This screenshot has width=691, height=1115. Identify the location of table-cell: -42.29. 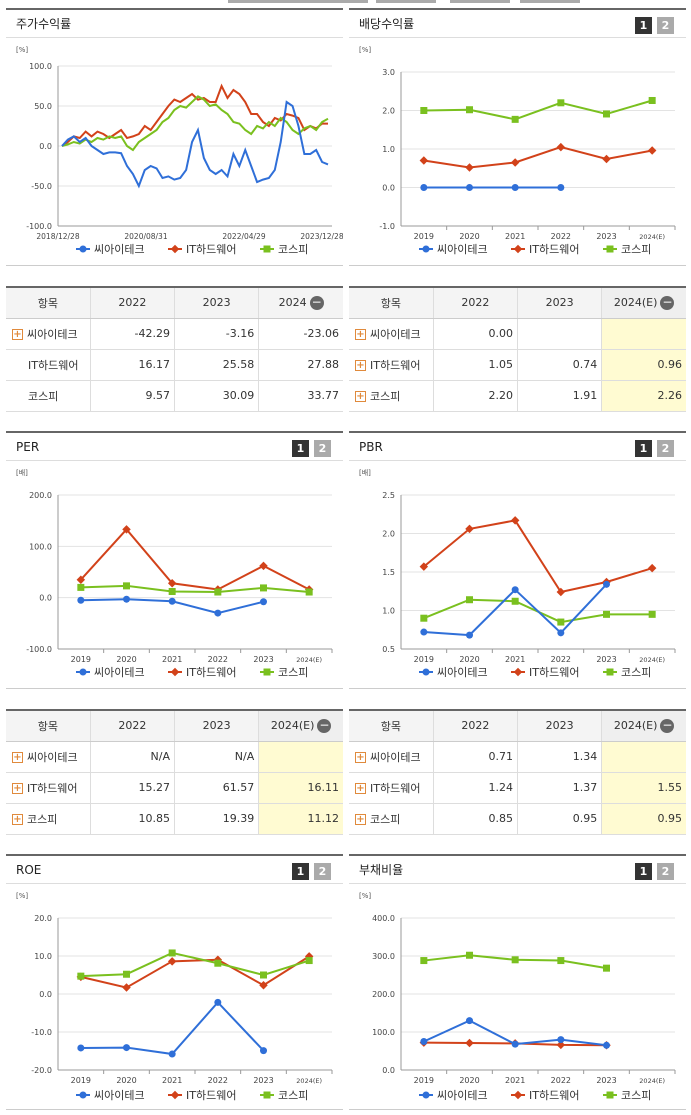
(132, 334).